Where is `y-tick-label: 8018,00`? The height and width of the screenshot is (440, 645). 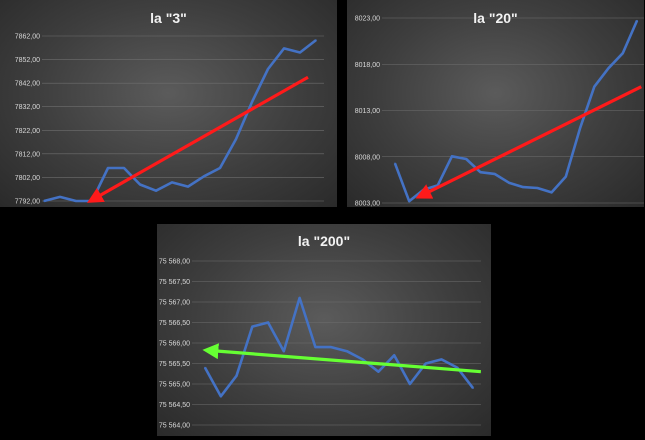 y-tick-label: 8018,00 is located at coordinates (367, 65).